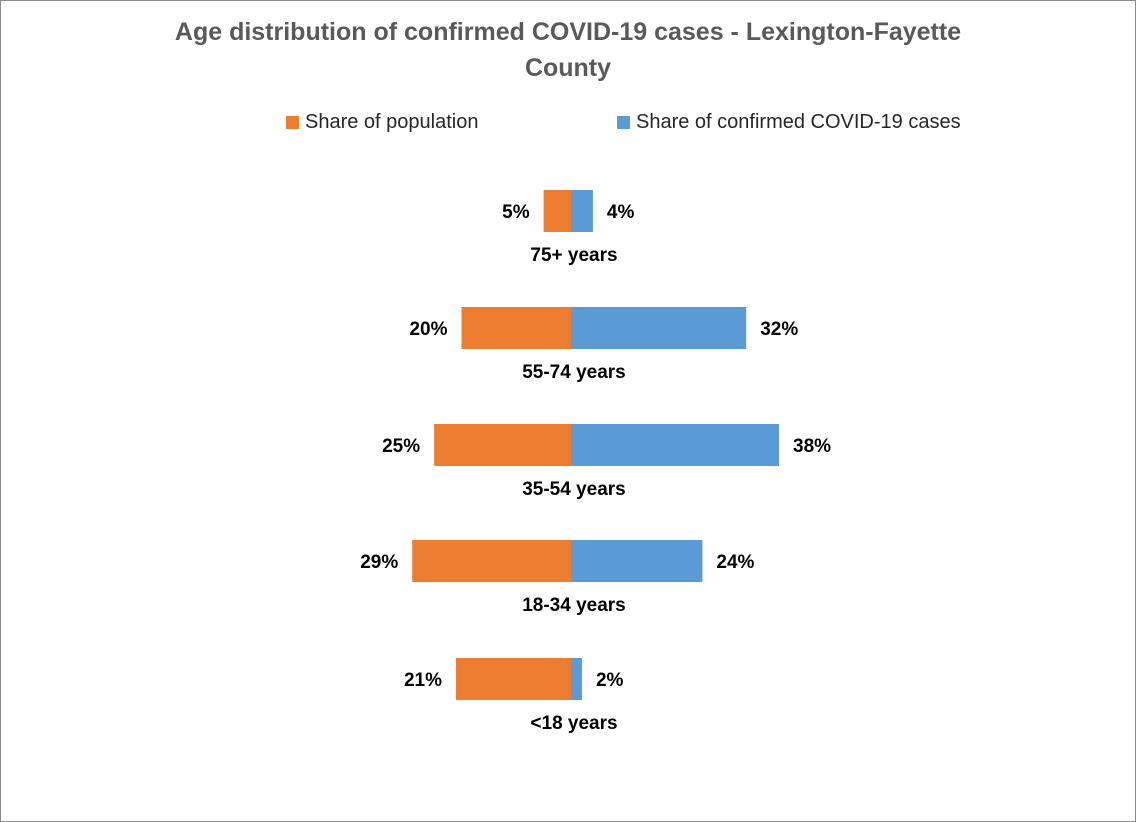 The image size is (1136, 822). I want to click on category-label-0: 75+ years, so click(573, 255).